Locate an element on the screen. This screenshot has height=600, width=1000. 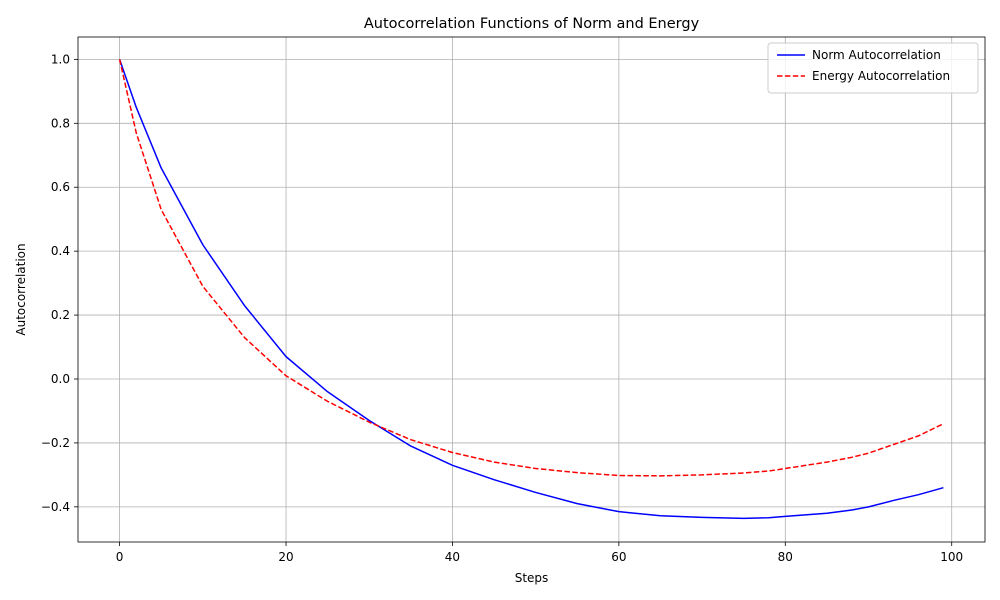
legend-box is located at coordinates (873, 68).